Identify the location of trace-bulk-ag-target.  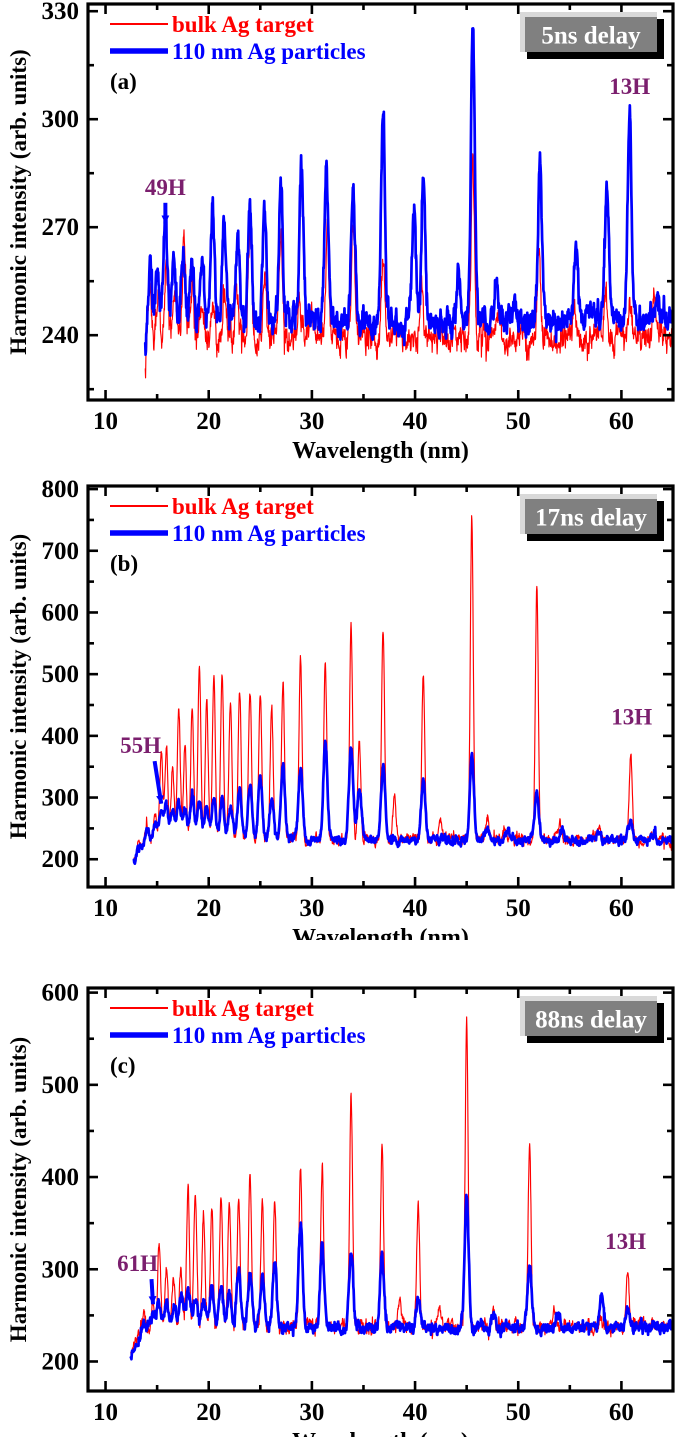
(408, 266).